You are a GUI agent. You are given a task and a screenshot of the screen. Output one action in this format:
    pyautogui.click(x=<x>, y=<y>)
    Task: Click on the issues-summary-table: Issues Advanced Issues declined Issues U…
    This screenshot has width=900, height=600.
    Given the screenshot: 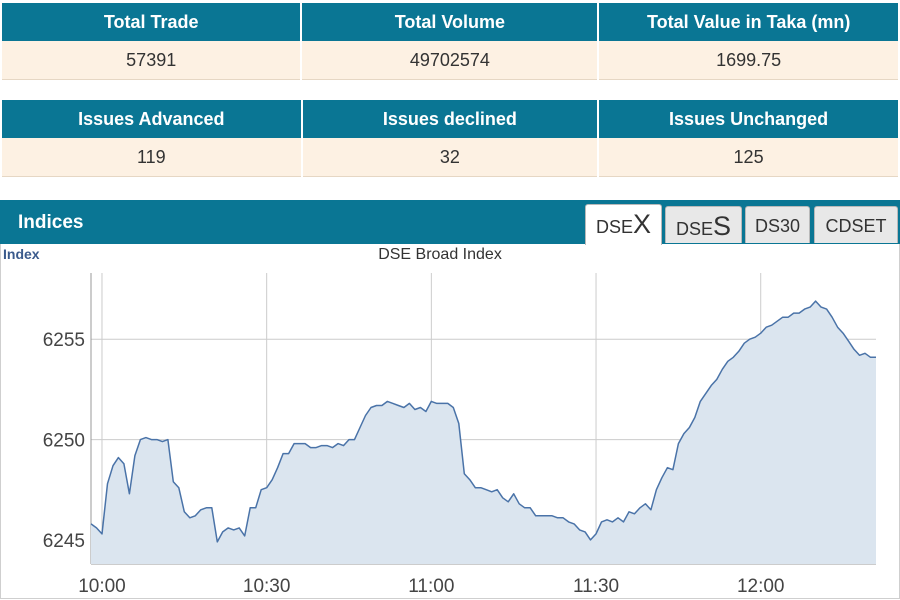 What is the action you would take?
    pyautogui.click(x=450, y=138)
    